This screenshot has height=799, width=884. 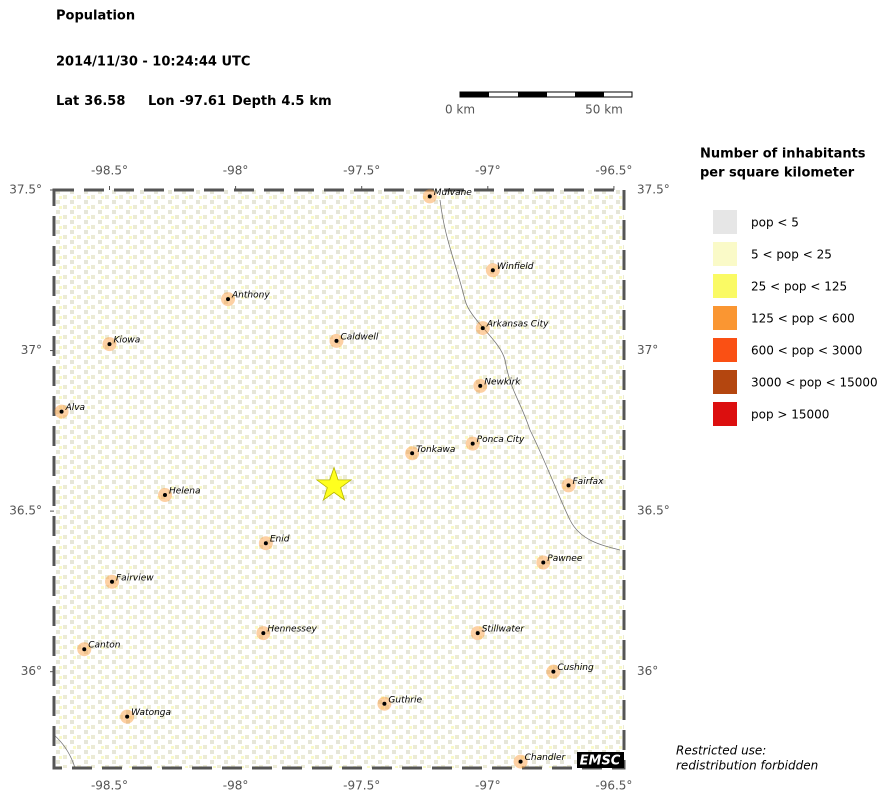 What do you see at coordinates (153, 62) in the screenshot?
I see `datetime: 2014/11/30 - 10:24:44 UTC` at bounding box center [153, 62].